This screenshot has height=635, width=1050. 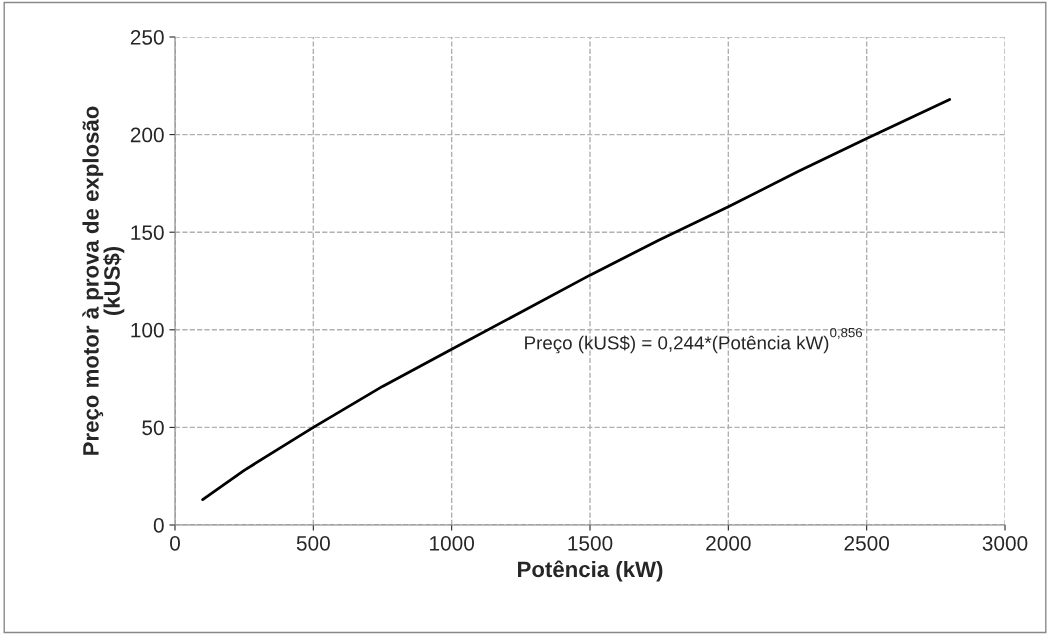 I want to click on x-tick-label: 3000, so click(x=1005, y=543).